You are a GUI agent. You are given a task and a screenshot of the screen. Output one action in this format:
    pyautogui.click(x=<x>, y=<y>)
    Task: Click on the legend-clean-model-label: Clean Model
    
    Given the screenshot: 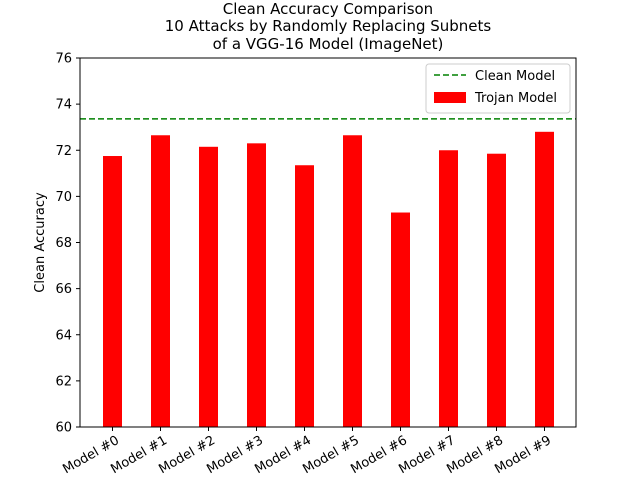 What is the action you would take?
    pyautogui.click(x=515, y=76)
    